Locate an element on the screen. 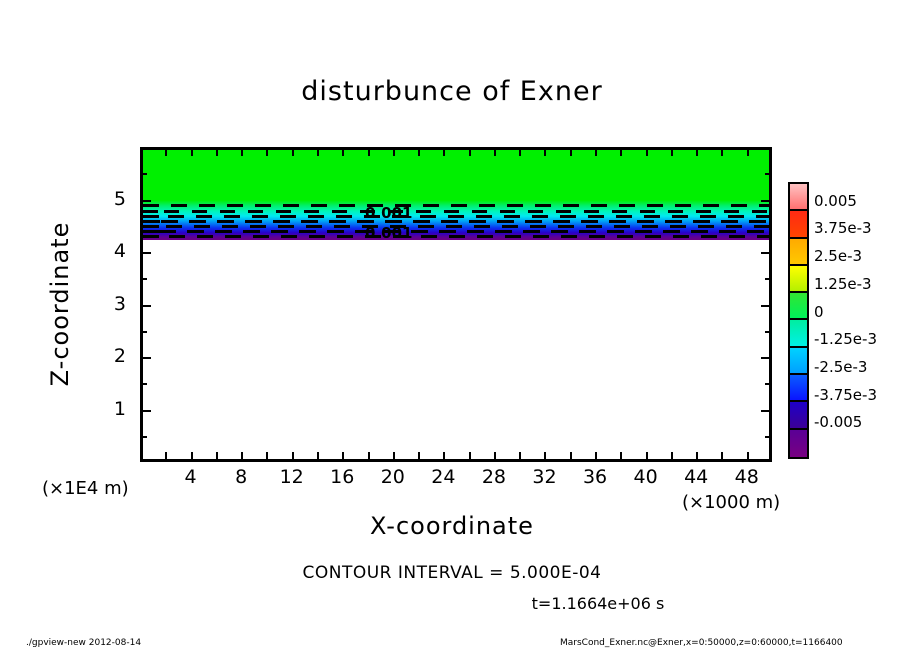 Image resolution: width=904 pixels, height=654 pixels. x-axis-ticklabel: 20 is located at coordinates (392, 477).